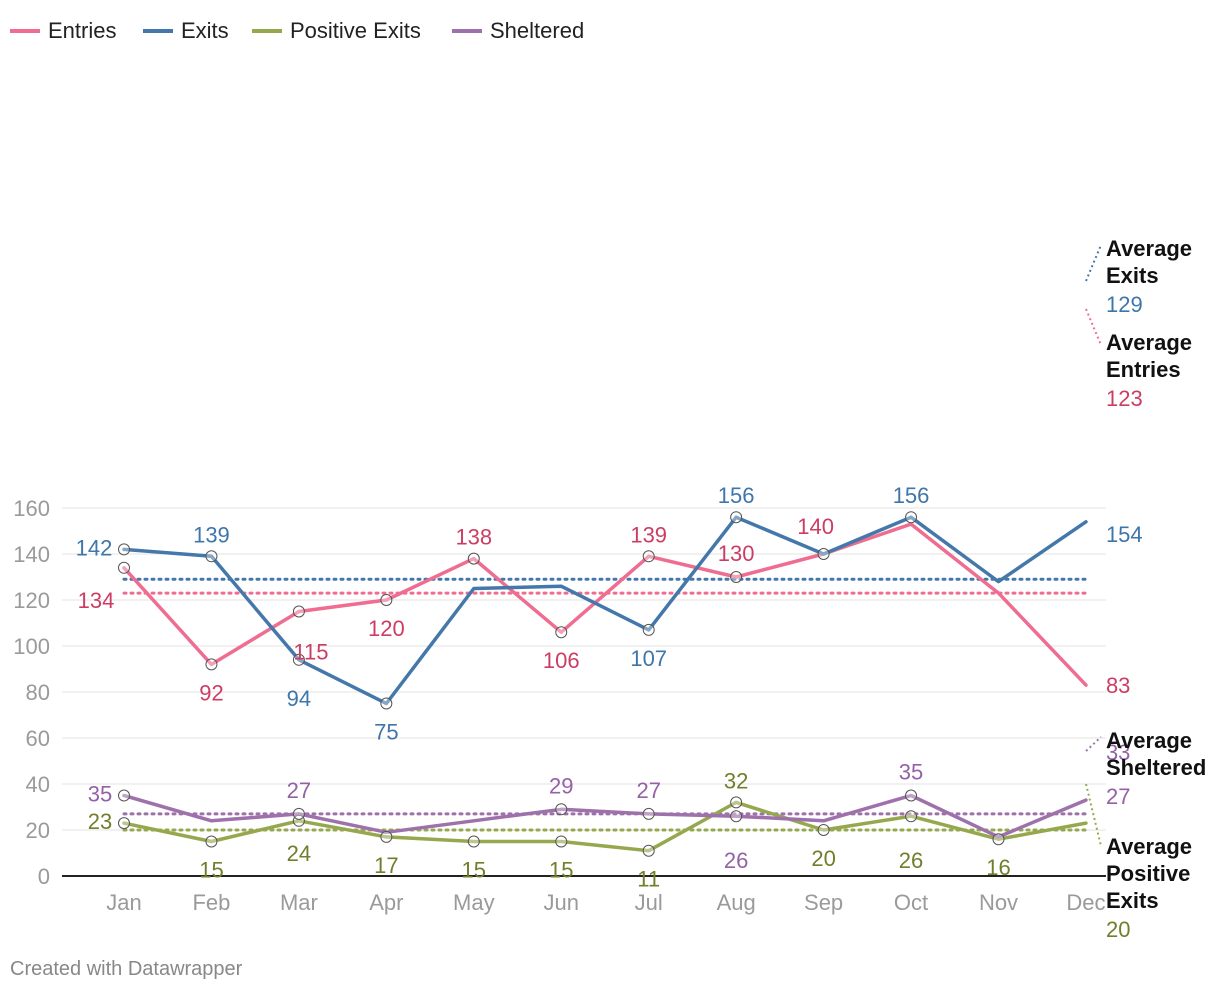 This screenshot has height=992, width=1220. I want to click on label-exits-dec: 154, so click(1124, 534).